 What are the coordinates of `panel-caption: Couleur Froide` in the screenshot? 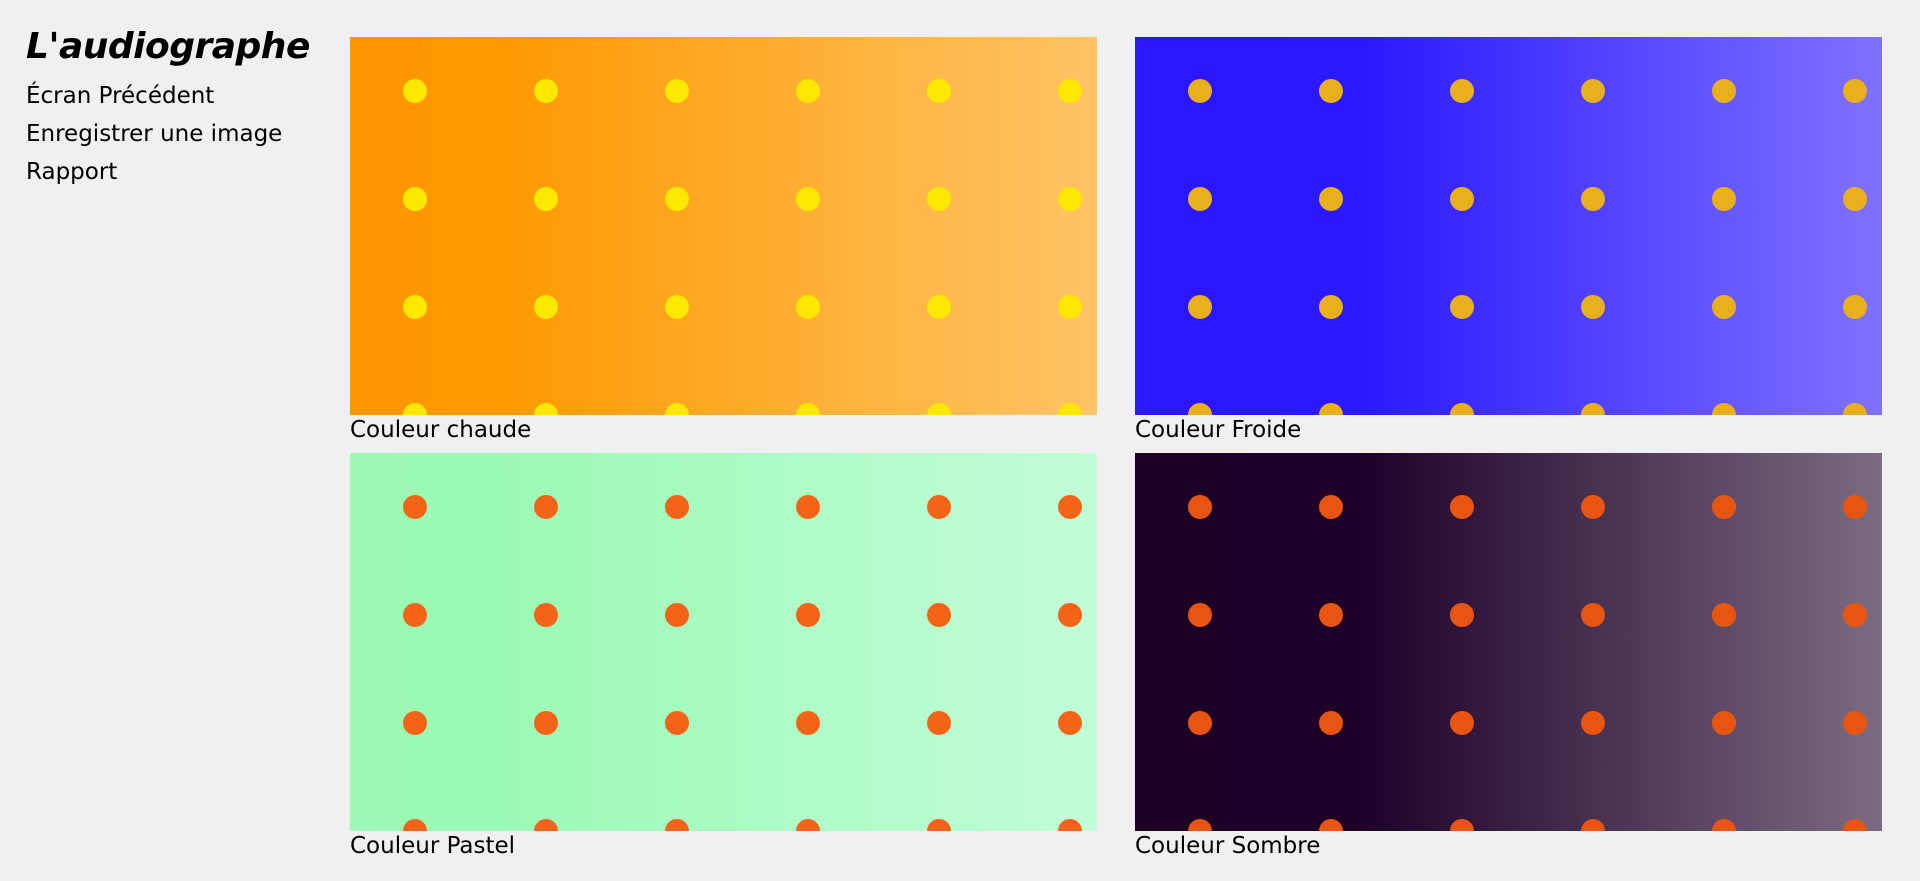 It's located at (1218, 430).